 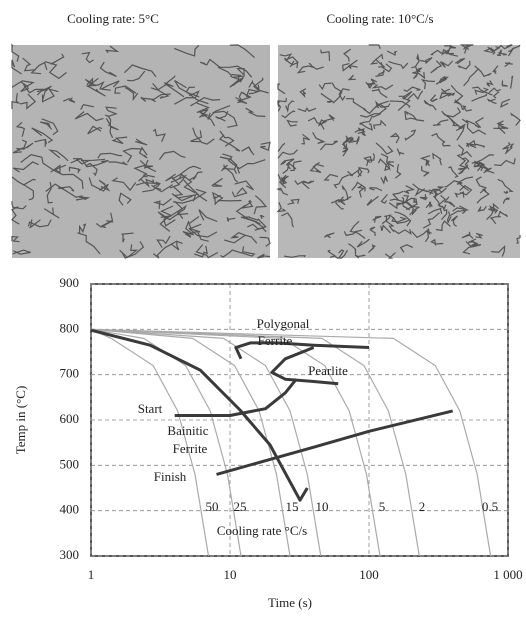 What do you see at coordinates (187, 430) in the screenshot?
I see `annotation: Bainitic` at bounding box center [187, 430].